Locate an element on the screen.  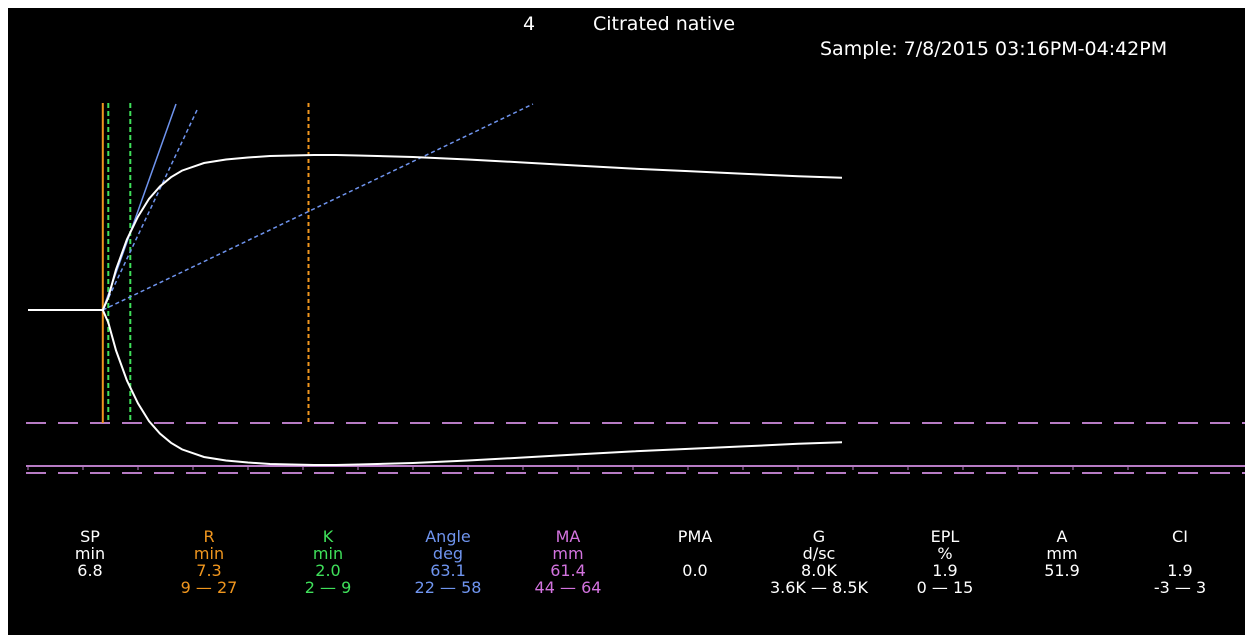
param-ci: CI 1.9 -3 — 3 is located at coordinates (1180, 562).